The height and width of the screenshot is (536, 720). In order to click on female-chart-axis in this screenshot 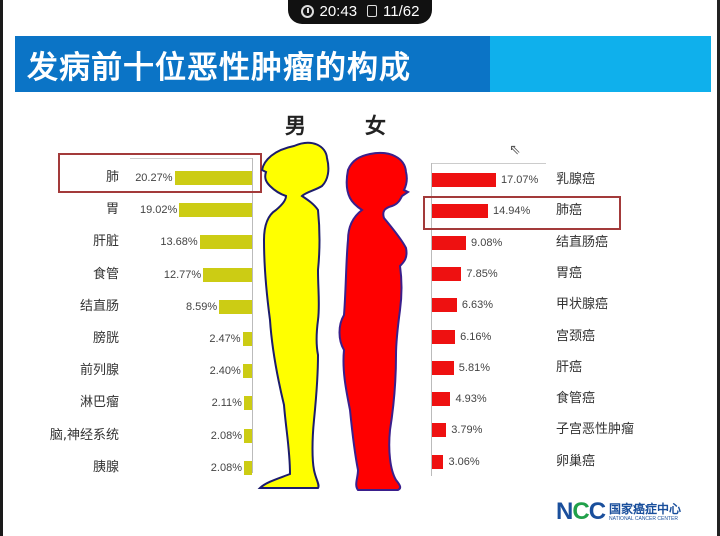, I will do `click(431, 319)`.